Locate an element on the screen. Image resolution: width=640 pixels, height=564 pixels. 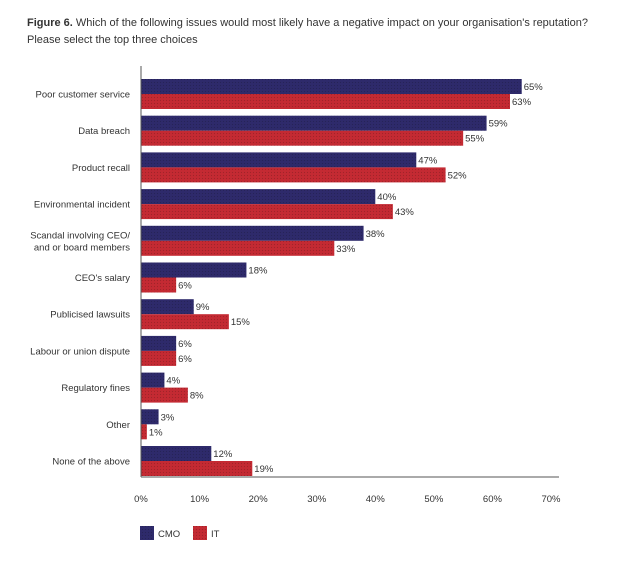
category-label-2: Product recall is located at coordinates (101, 168).